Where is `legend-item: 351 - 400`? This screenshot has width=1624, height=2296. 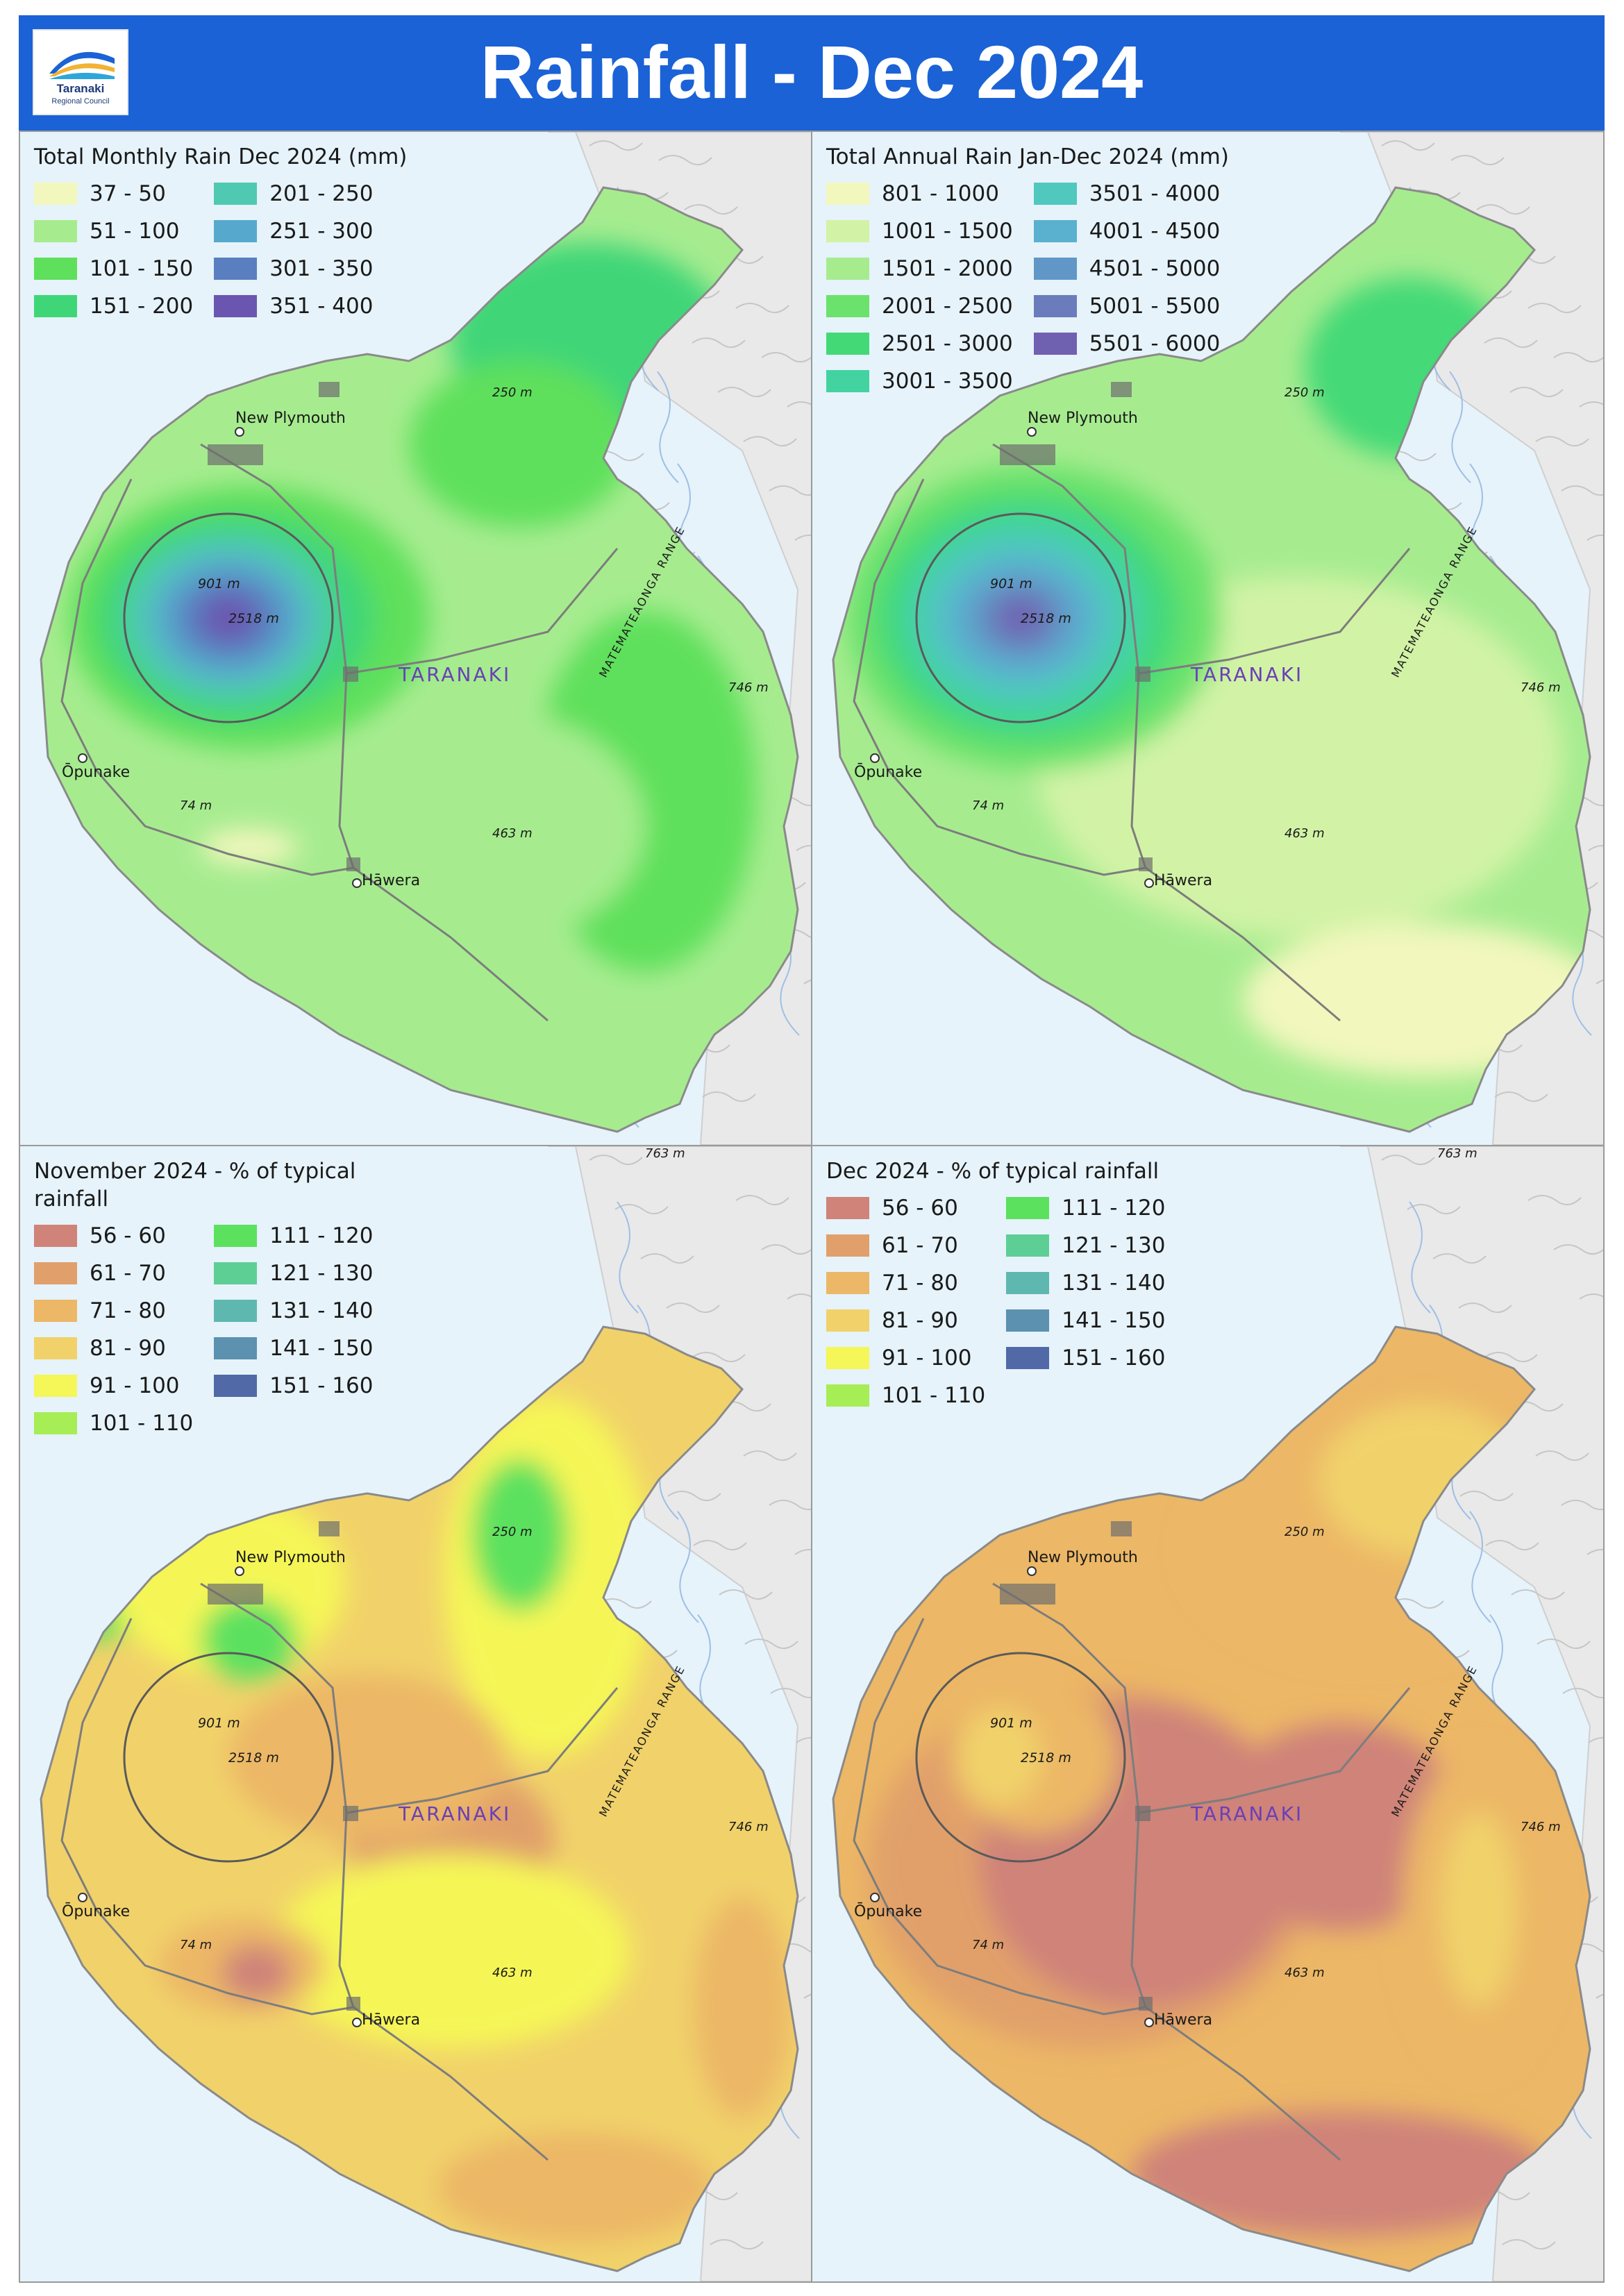 legend-item: 351 - 400 is located at coordinates (294, 306).